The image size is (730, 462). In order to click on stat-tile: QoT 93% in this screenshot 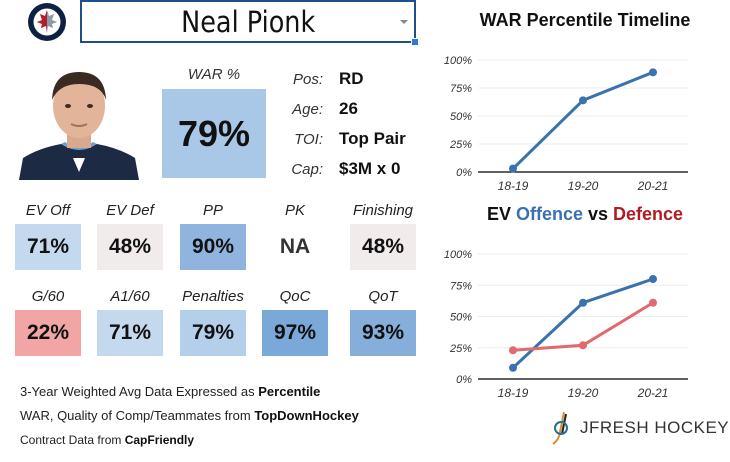, I will do `click(383, 322)`.